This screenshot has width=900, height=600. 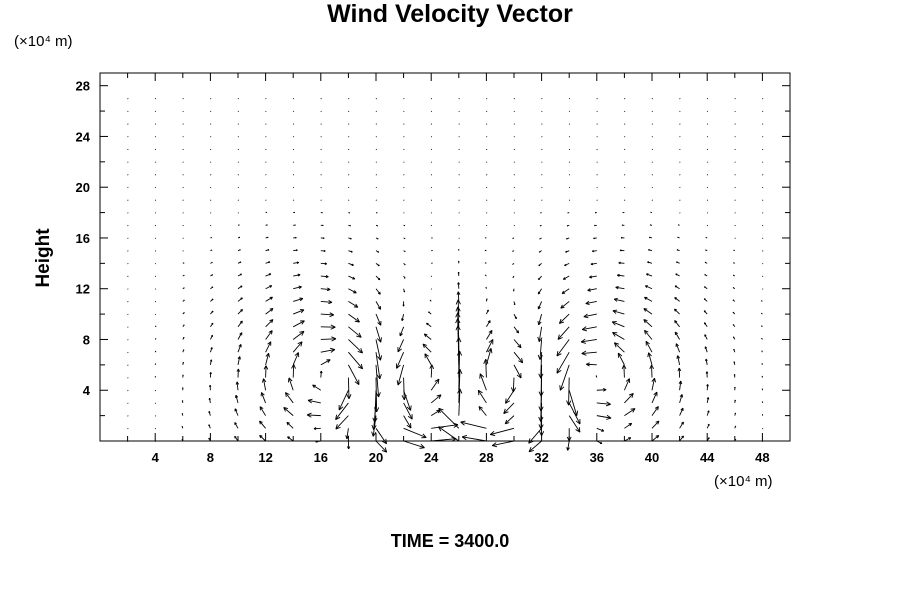 What do you see at coordinates (83, 86) in the screenshot?
I see `y-tick-label: 28` at bounding box center [83, 86].